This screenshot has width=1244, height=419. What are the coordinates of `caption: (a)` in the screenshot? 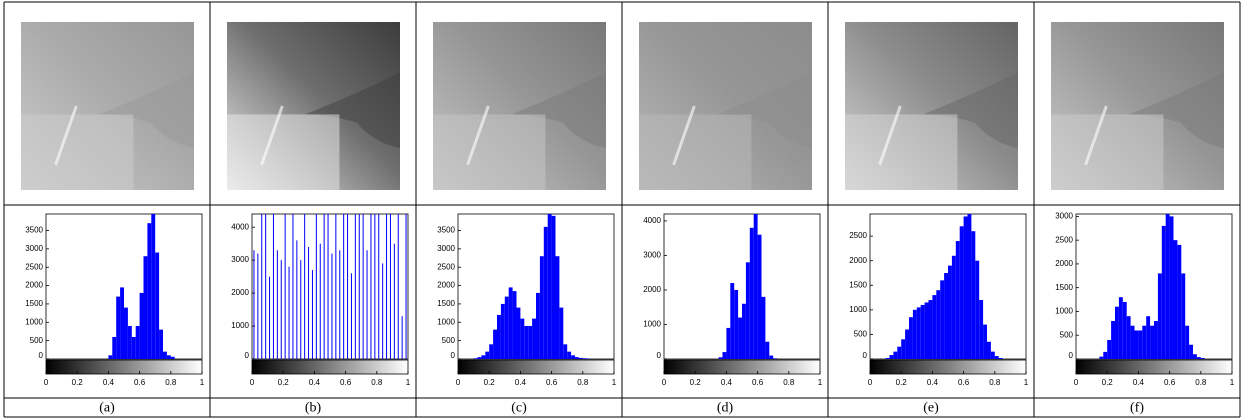 It's located at (107, 408).